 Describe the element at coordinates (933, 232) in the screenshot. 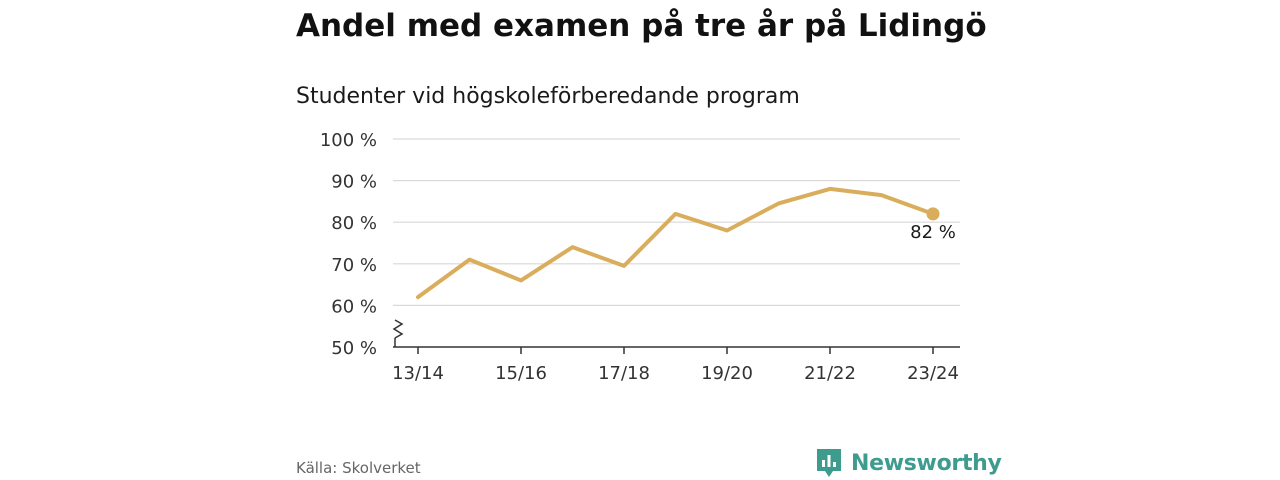

I see `end-value-label: 82 %` at that location.